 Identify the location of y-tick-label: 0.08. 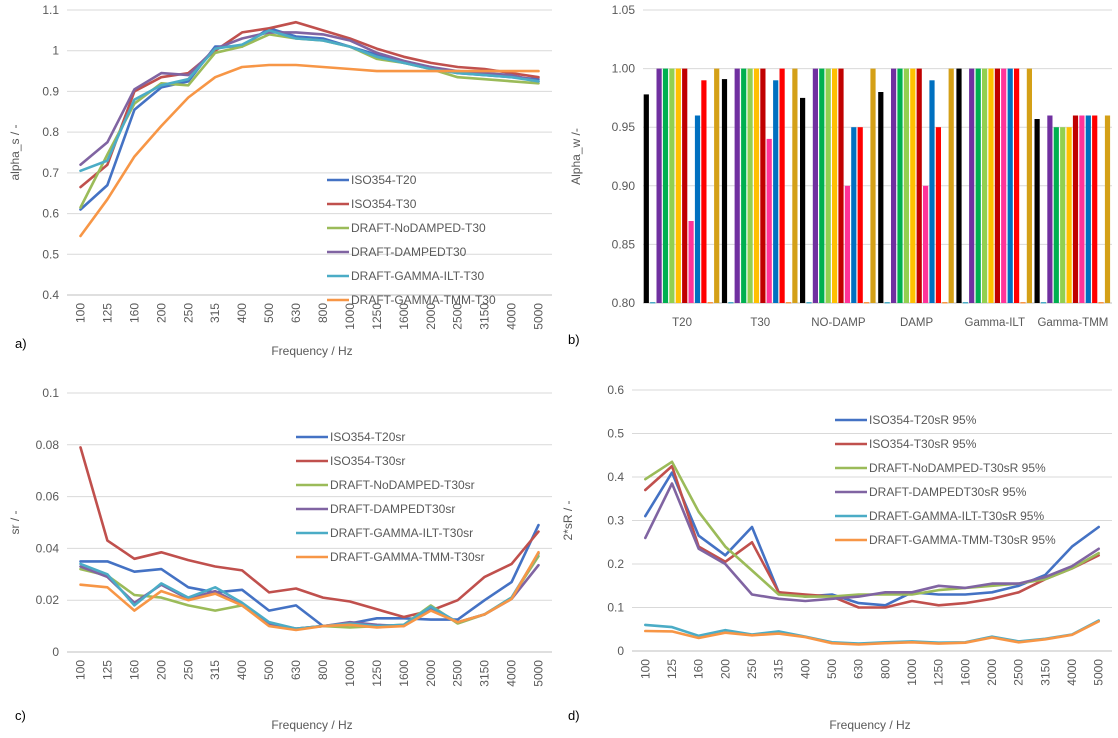
(48, 445).